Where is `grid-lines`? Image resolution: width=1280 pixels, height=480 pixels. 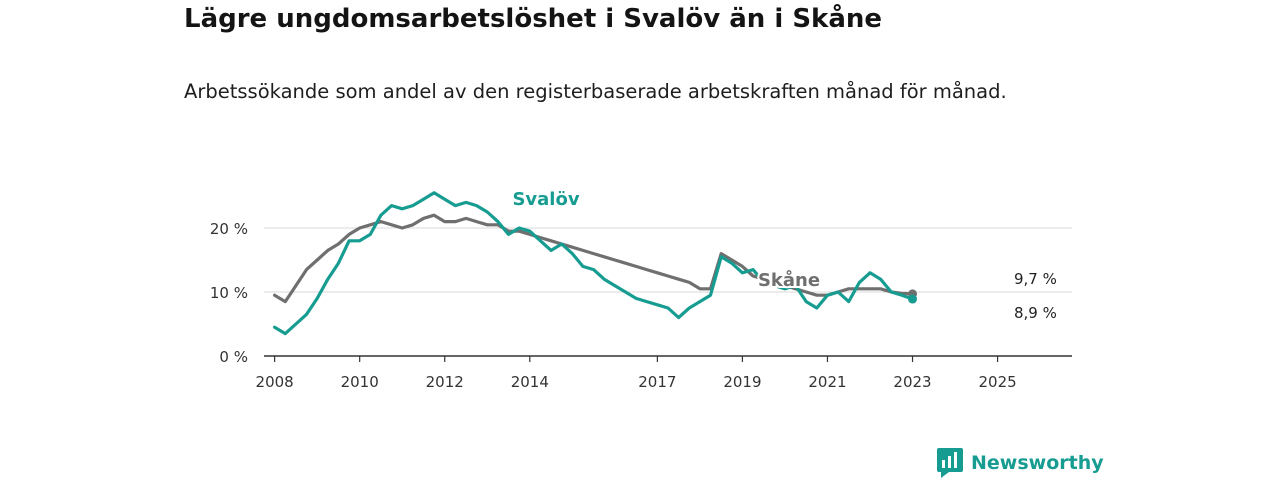 grid-lines is located at coordinates (668, 260).